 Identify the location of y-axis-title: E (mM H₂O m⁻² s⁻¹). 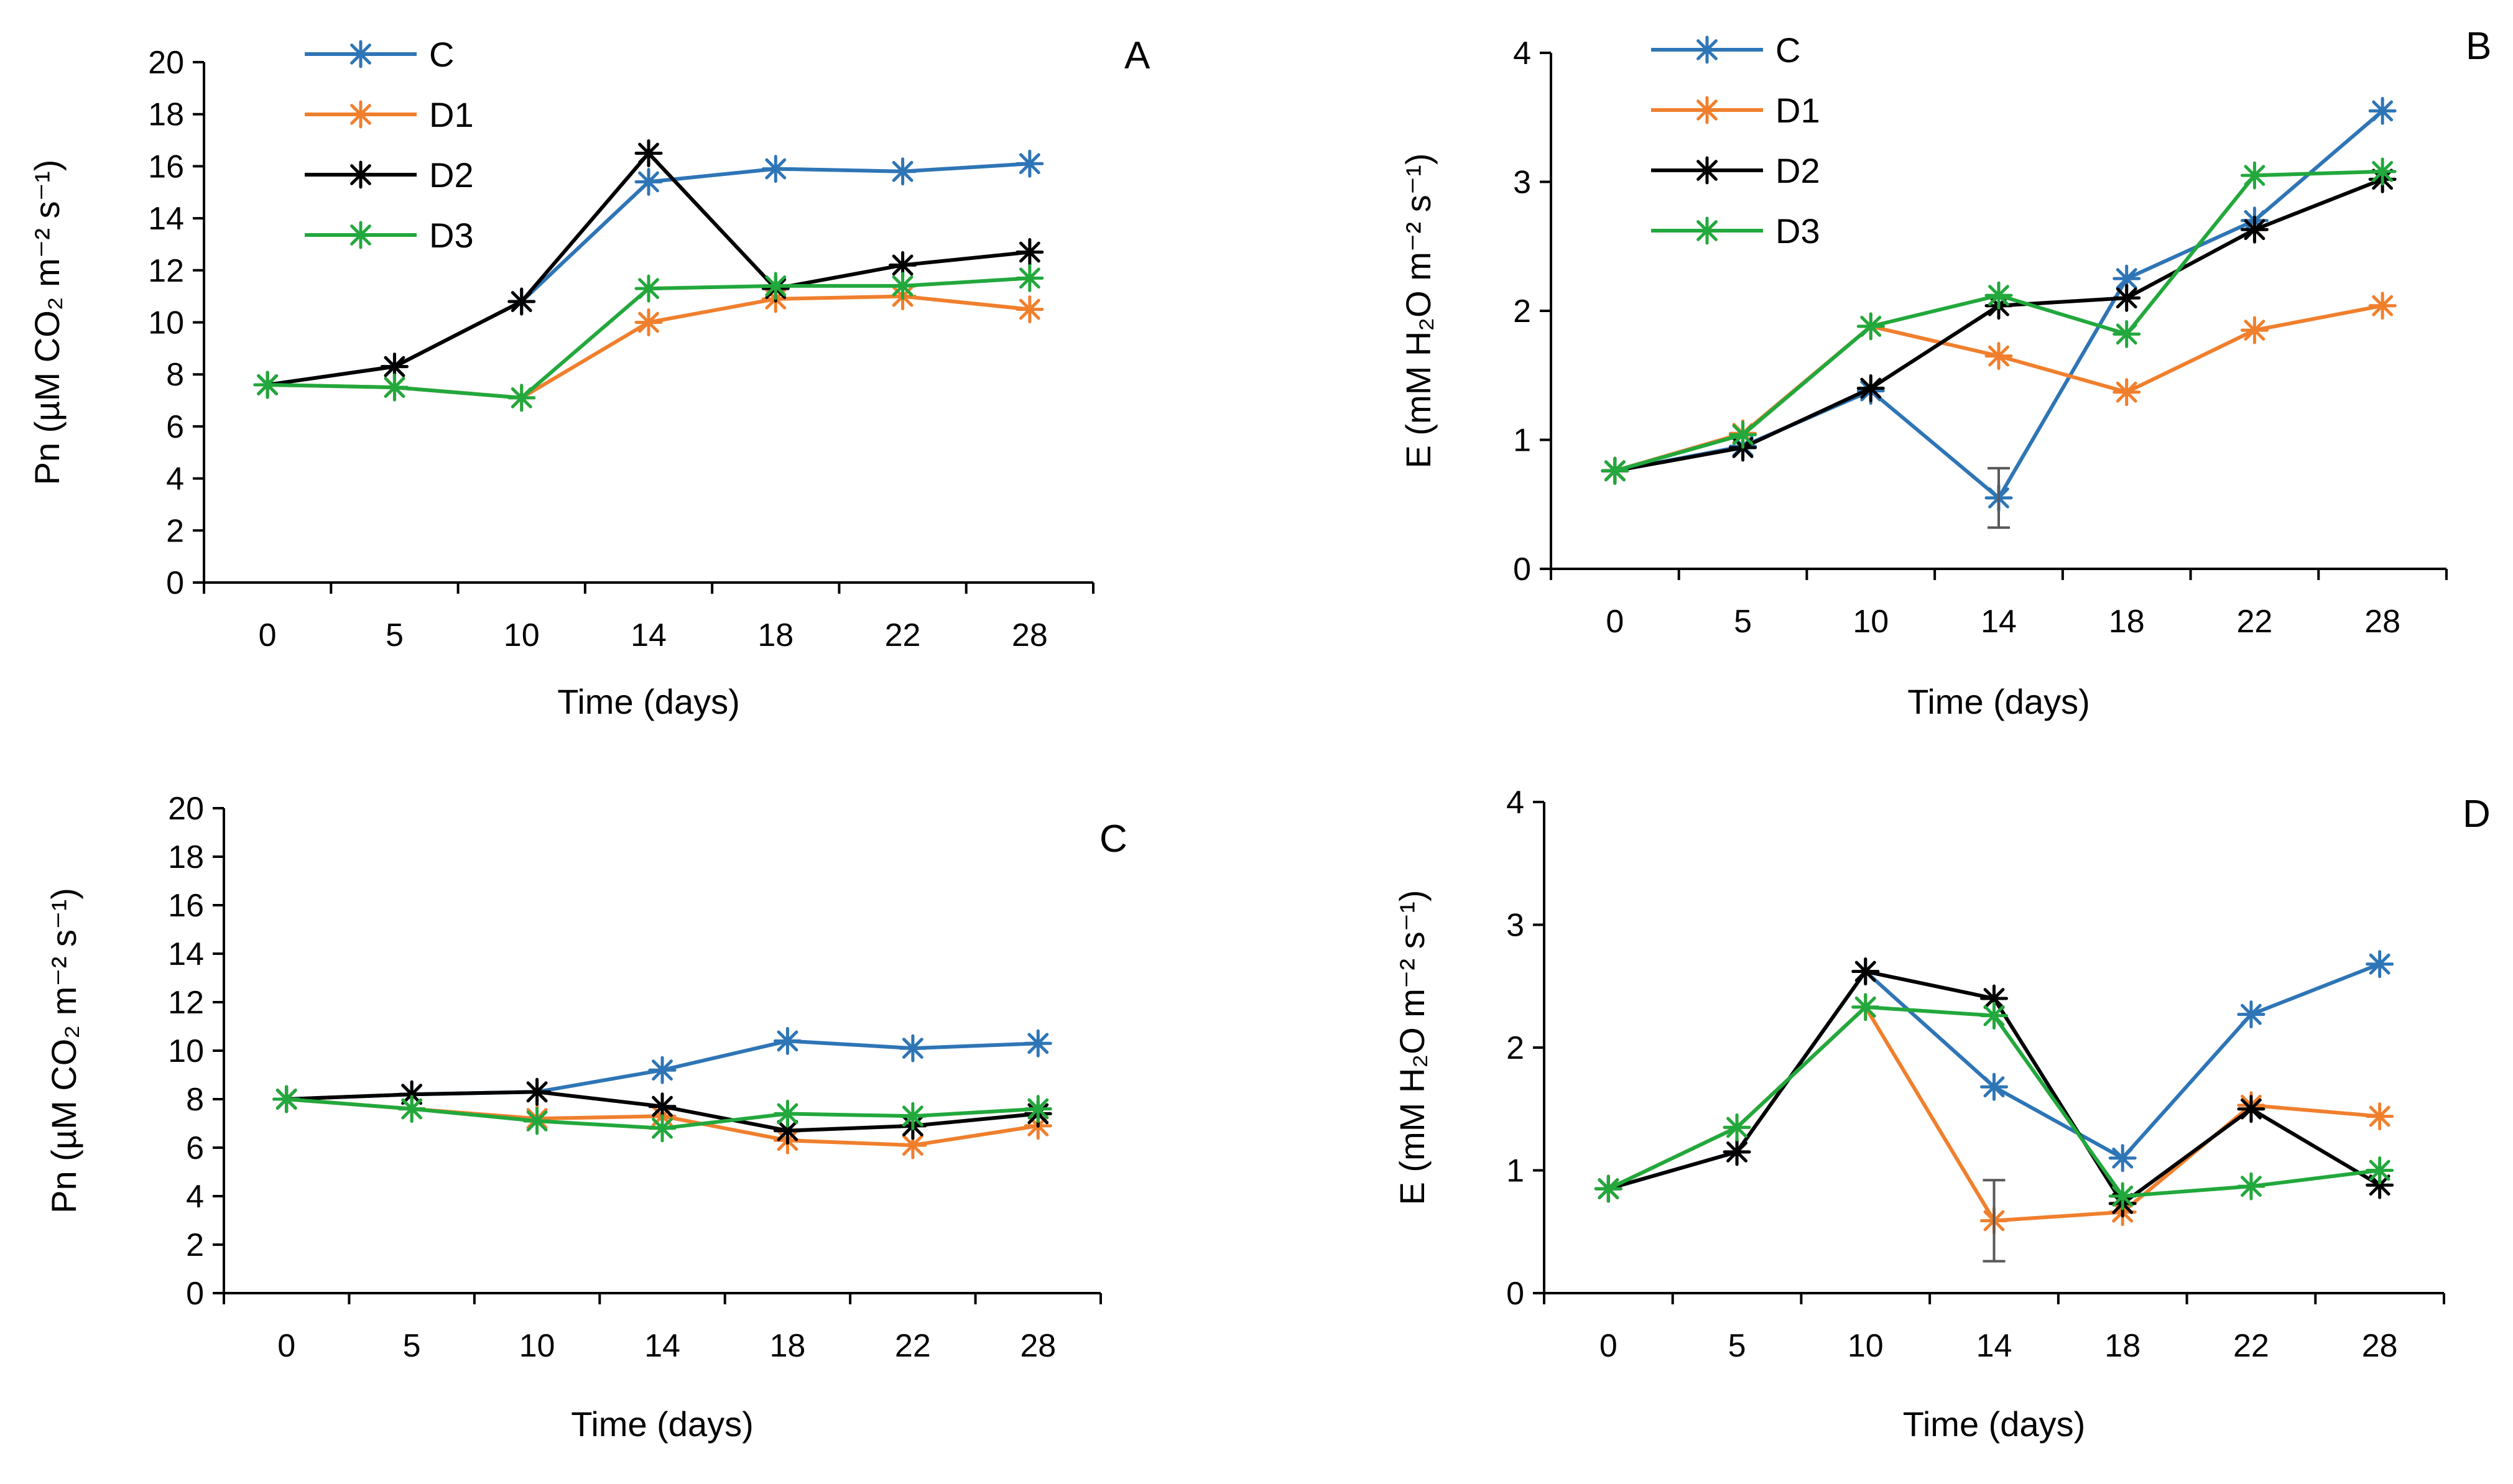
(1418, 311).